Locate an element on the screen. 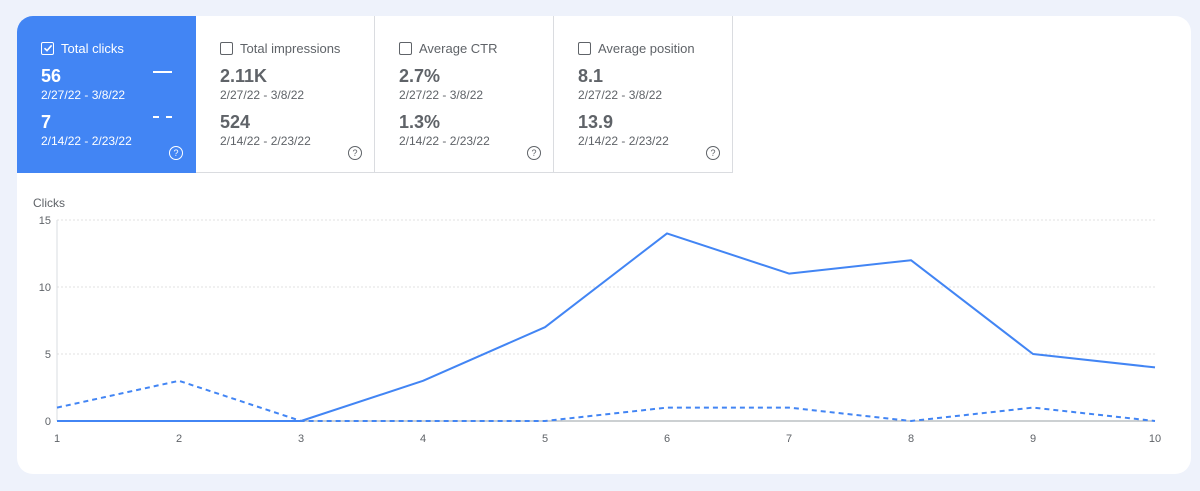  previous-value: 1.3% is located at coordinates (420, 122).